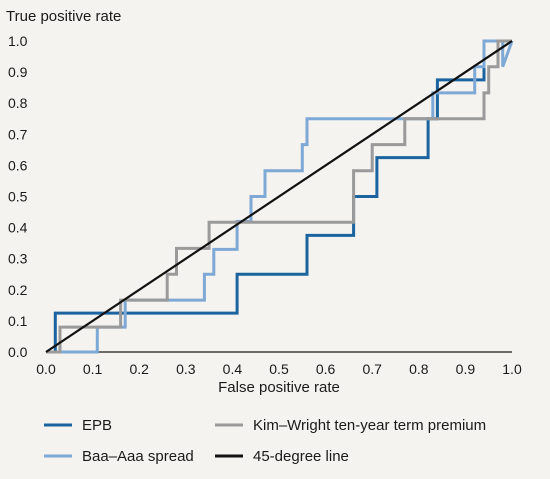 The height and width of the screenshot is (479, 550). I want to click on x-tick-label: 0.5, so click(279, 369).